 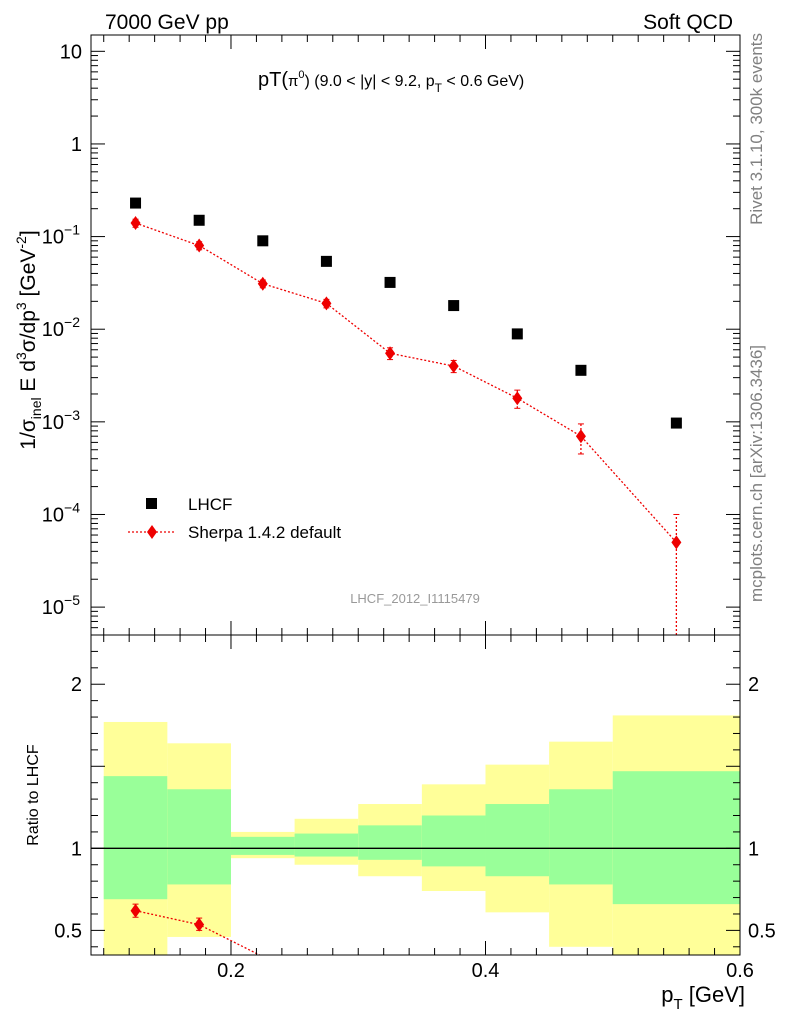 What do you see at coordinates (28, 339) in the screenshot?
I see `main-y-axis-label: 1/σinel E d3σ/dp3 [GeV-2]` at bounding box center [28, 339].